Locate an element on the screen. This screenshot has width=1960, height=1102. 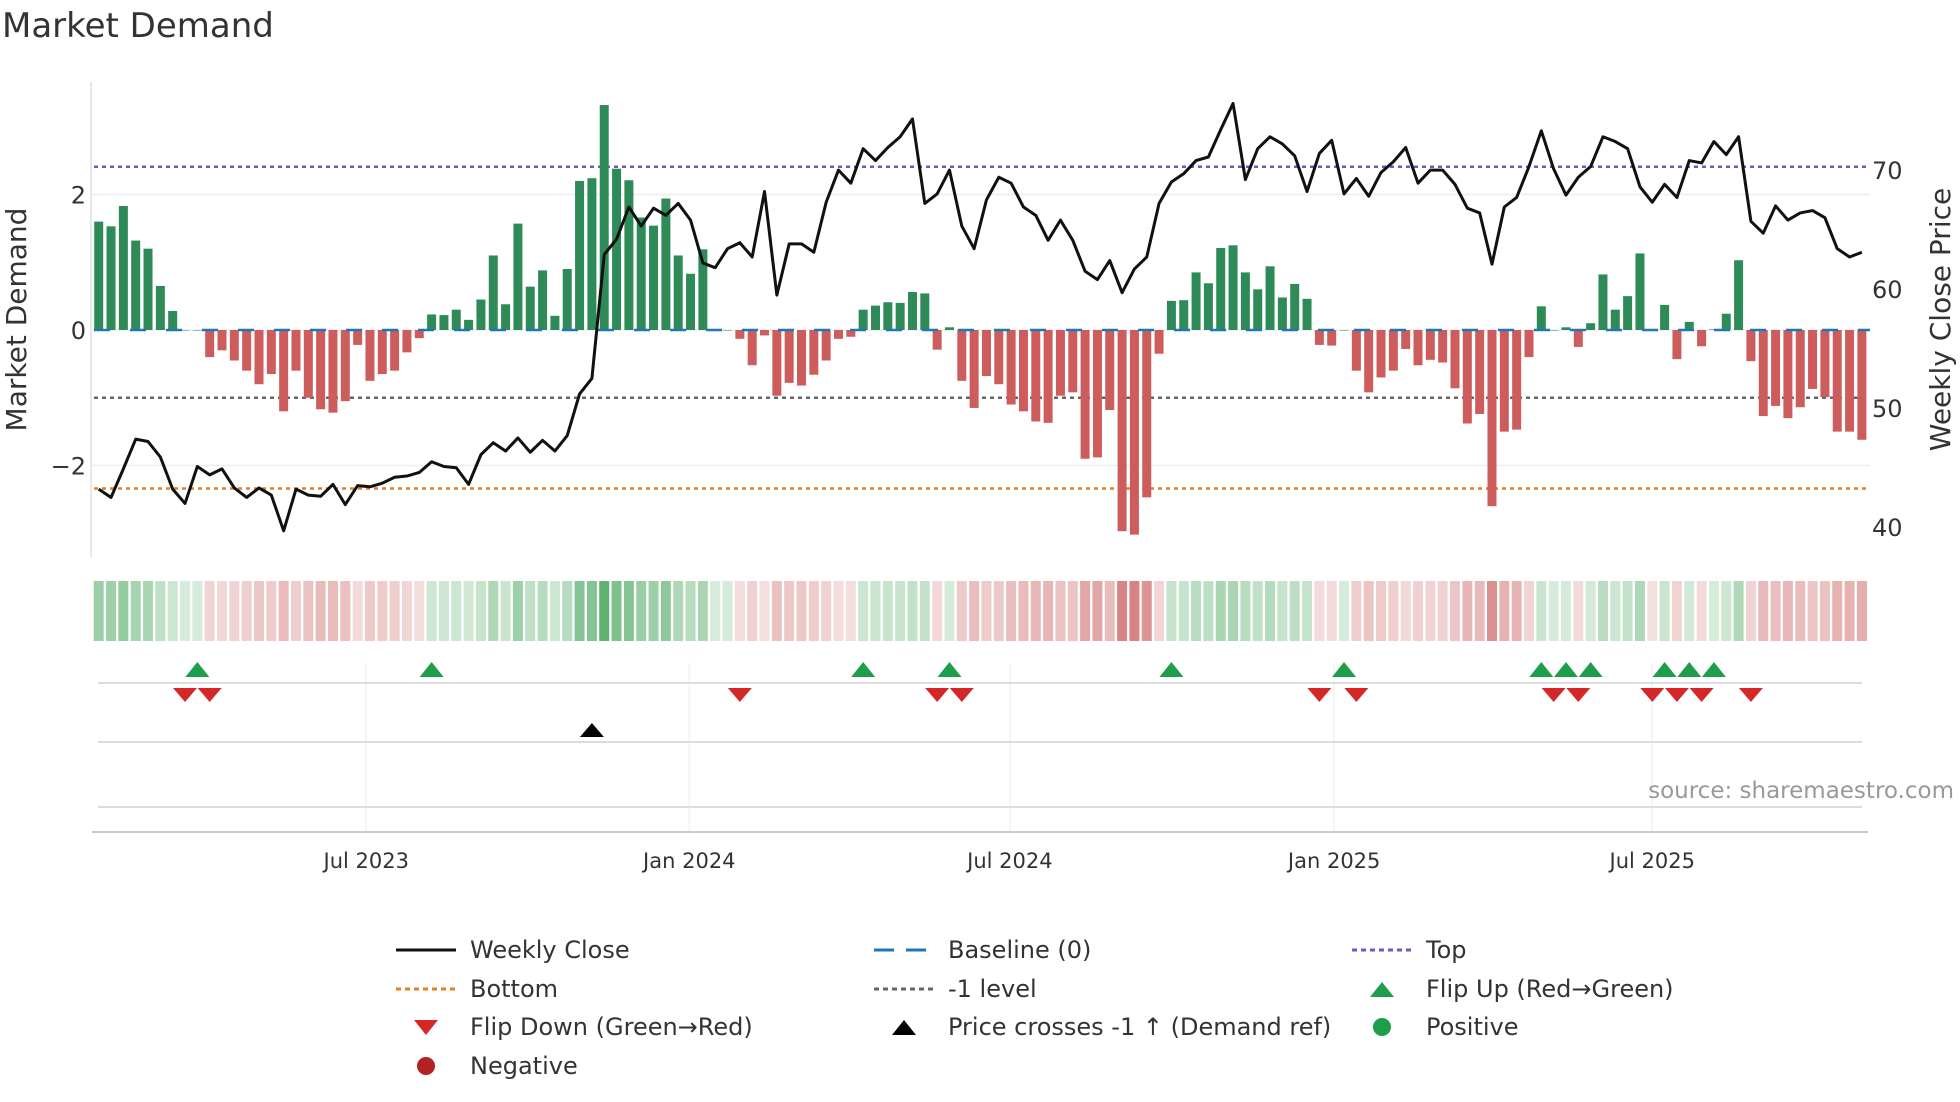
legend-label: Bottom is located at coordinates (514, 989).